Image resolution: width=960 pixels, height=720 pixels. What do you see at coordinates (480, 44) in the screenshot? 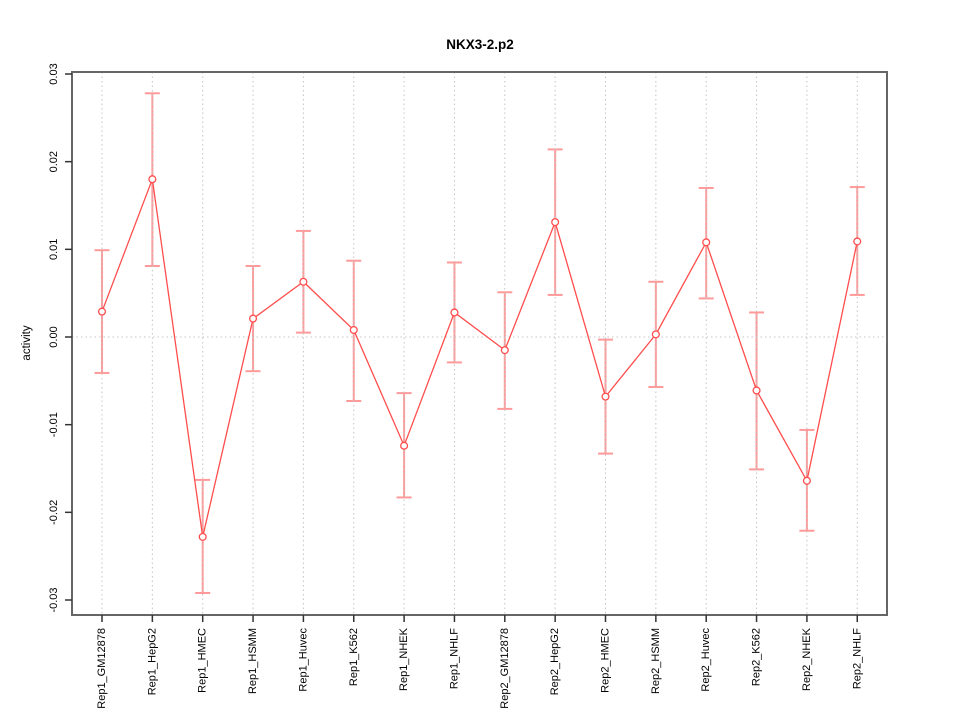
I see `chart-title: NKX3-2.p2` at bounding box center [480, 44].